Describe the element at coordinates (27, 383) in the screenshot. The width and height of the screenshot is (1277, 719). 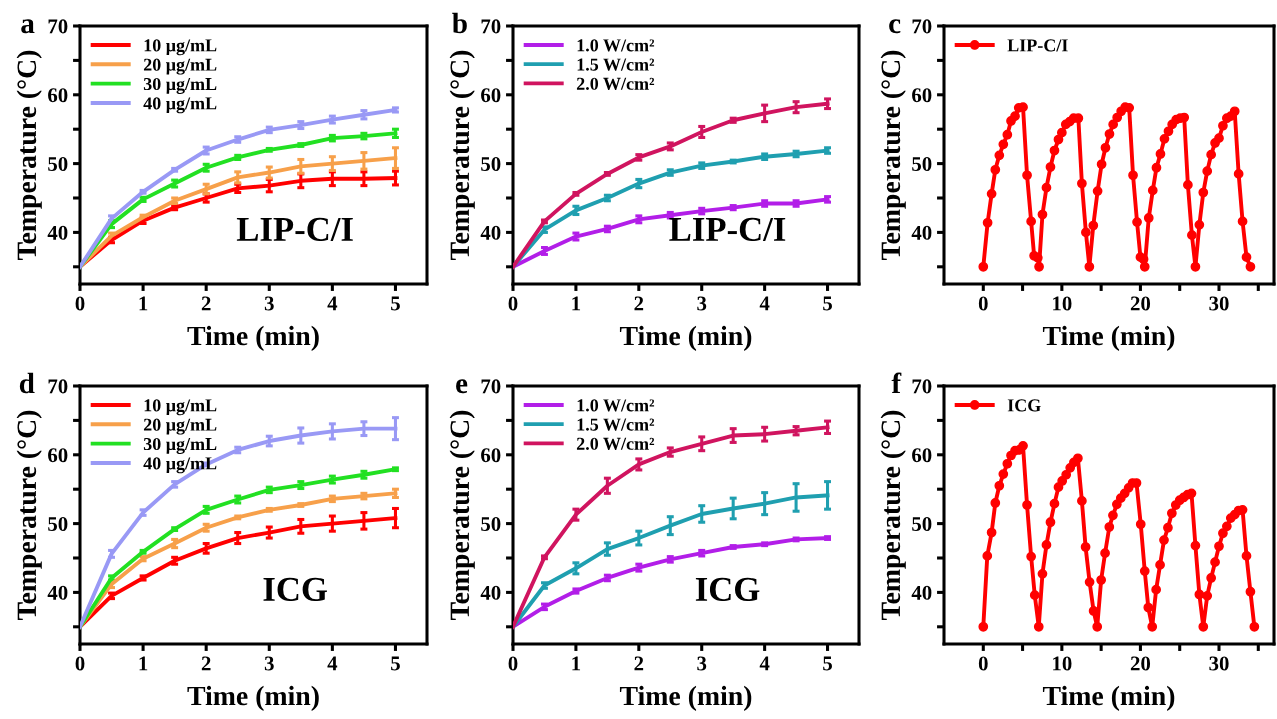
I see `text: d` at that location.